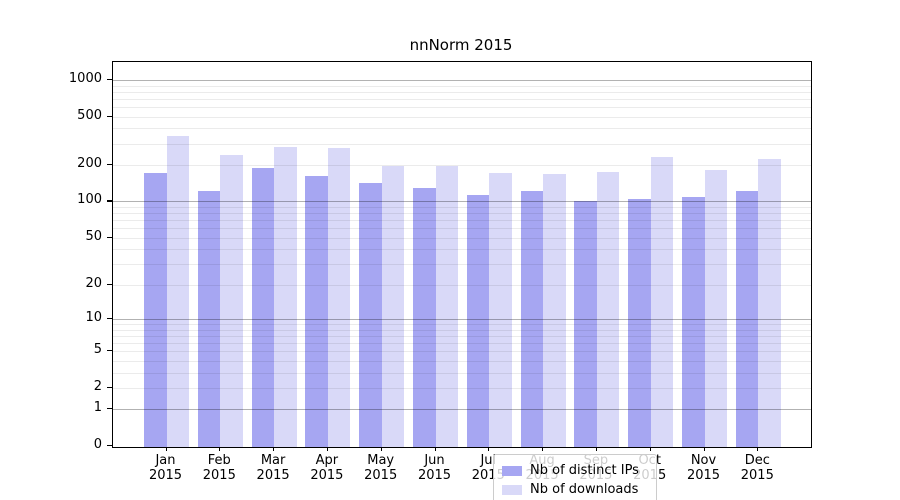 The image size is (900, 500). I want to click on bar-downloads-aug, so click(554, 310).